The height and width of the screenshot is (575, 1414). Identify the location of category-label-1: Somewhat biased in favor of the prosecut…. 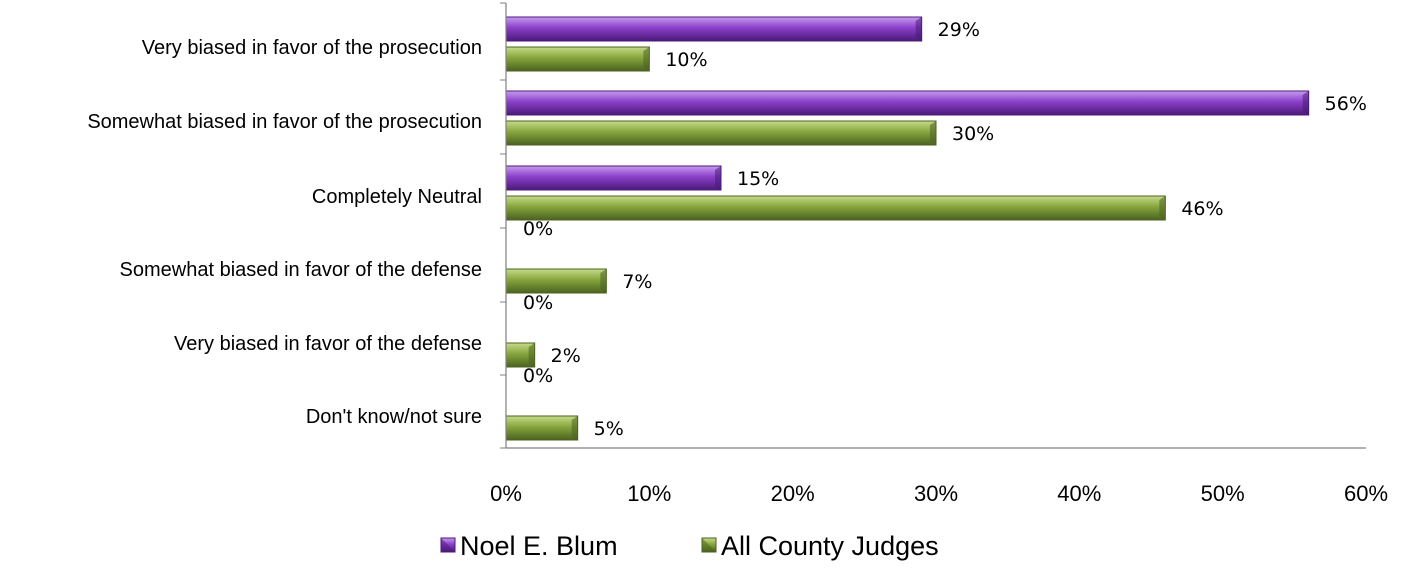
(284, 122).